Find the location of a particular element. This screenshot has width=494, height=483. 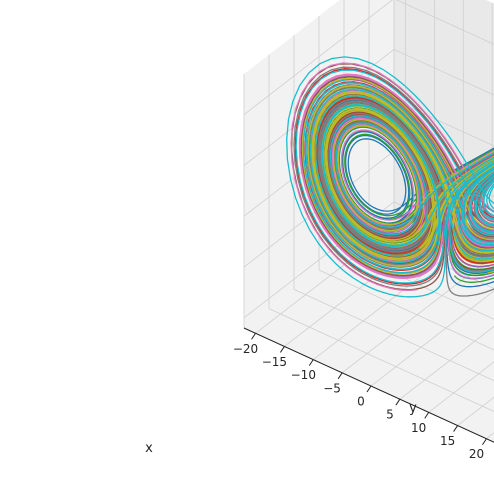

x-tick-label: 20 is located at coordinates (476, 454).